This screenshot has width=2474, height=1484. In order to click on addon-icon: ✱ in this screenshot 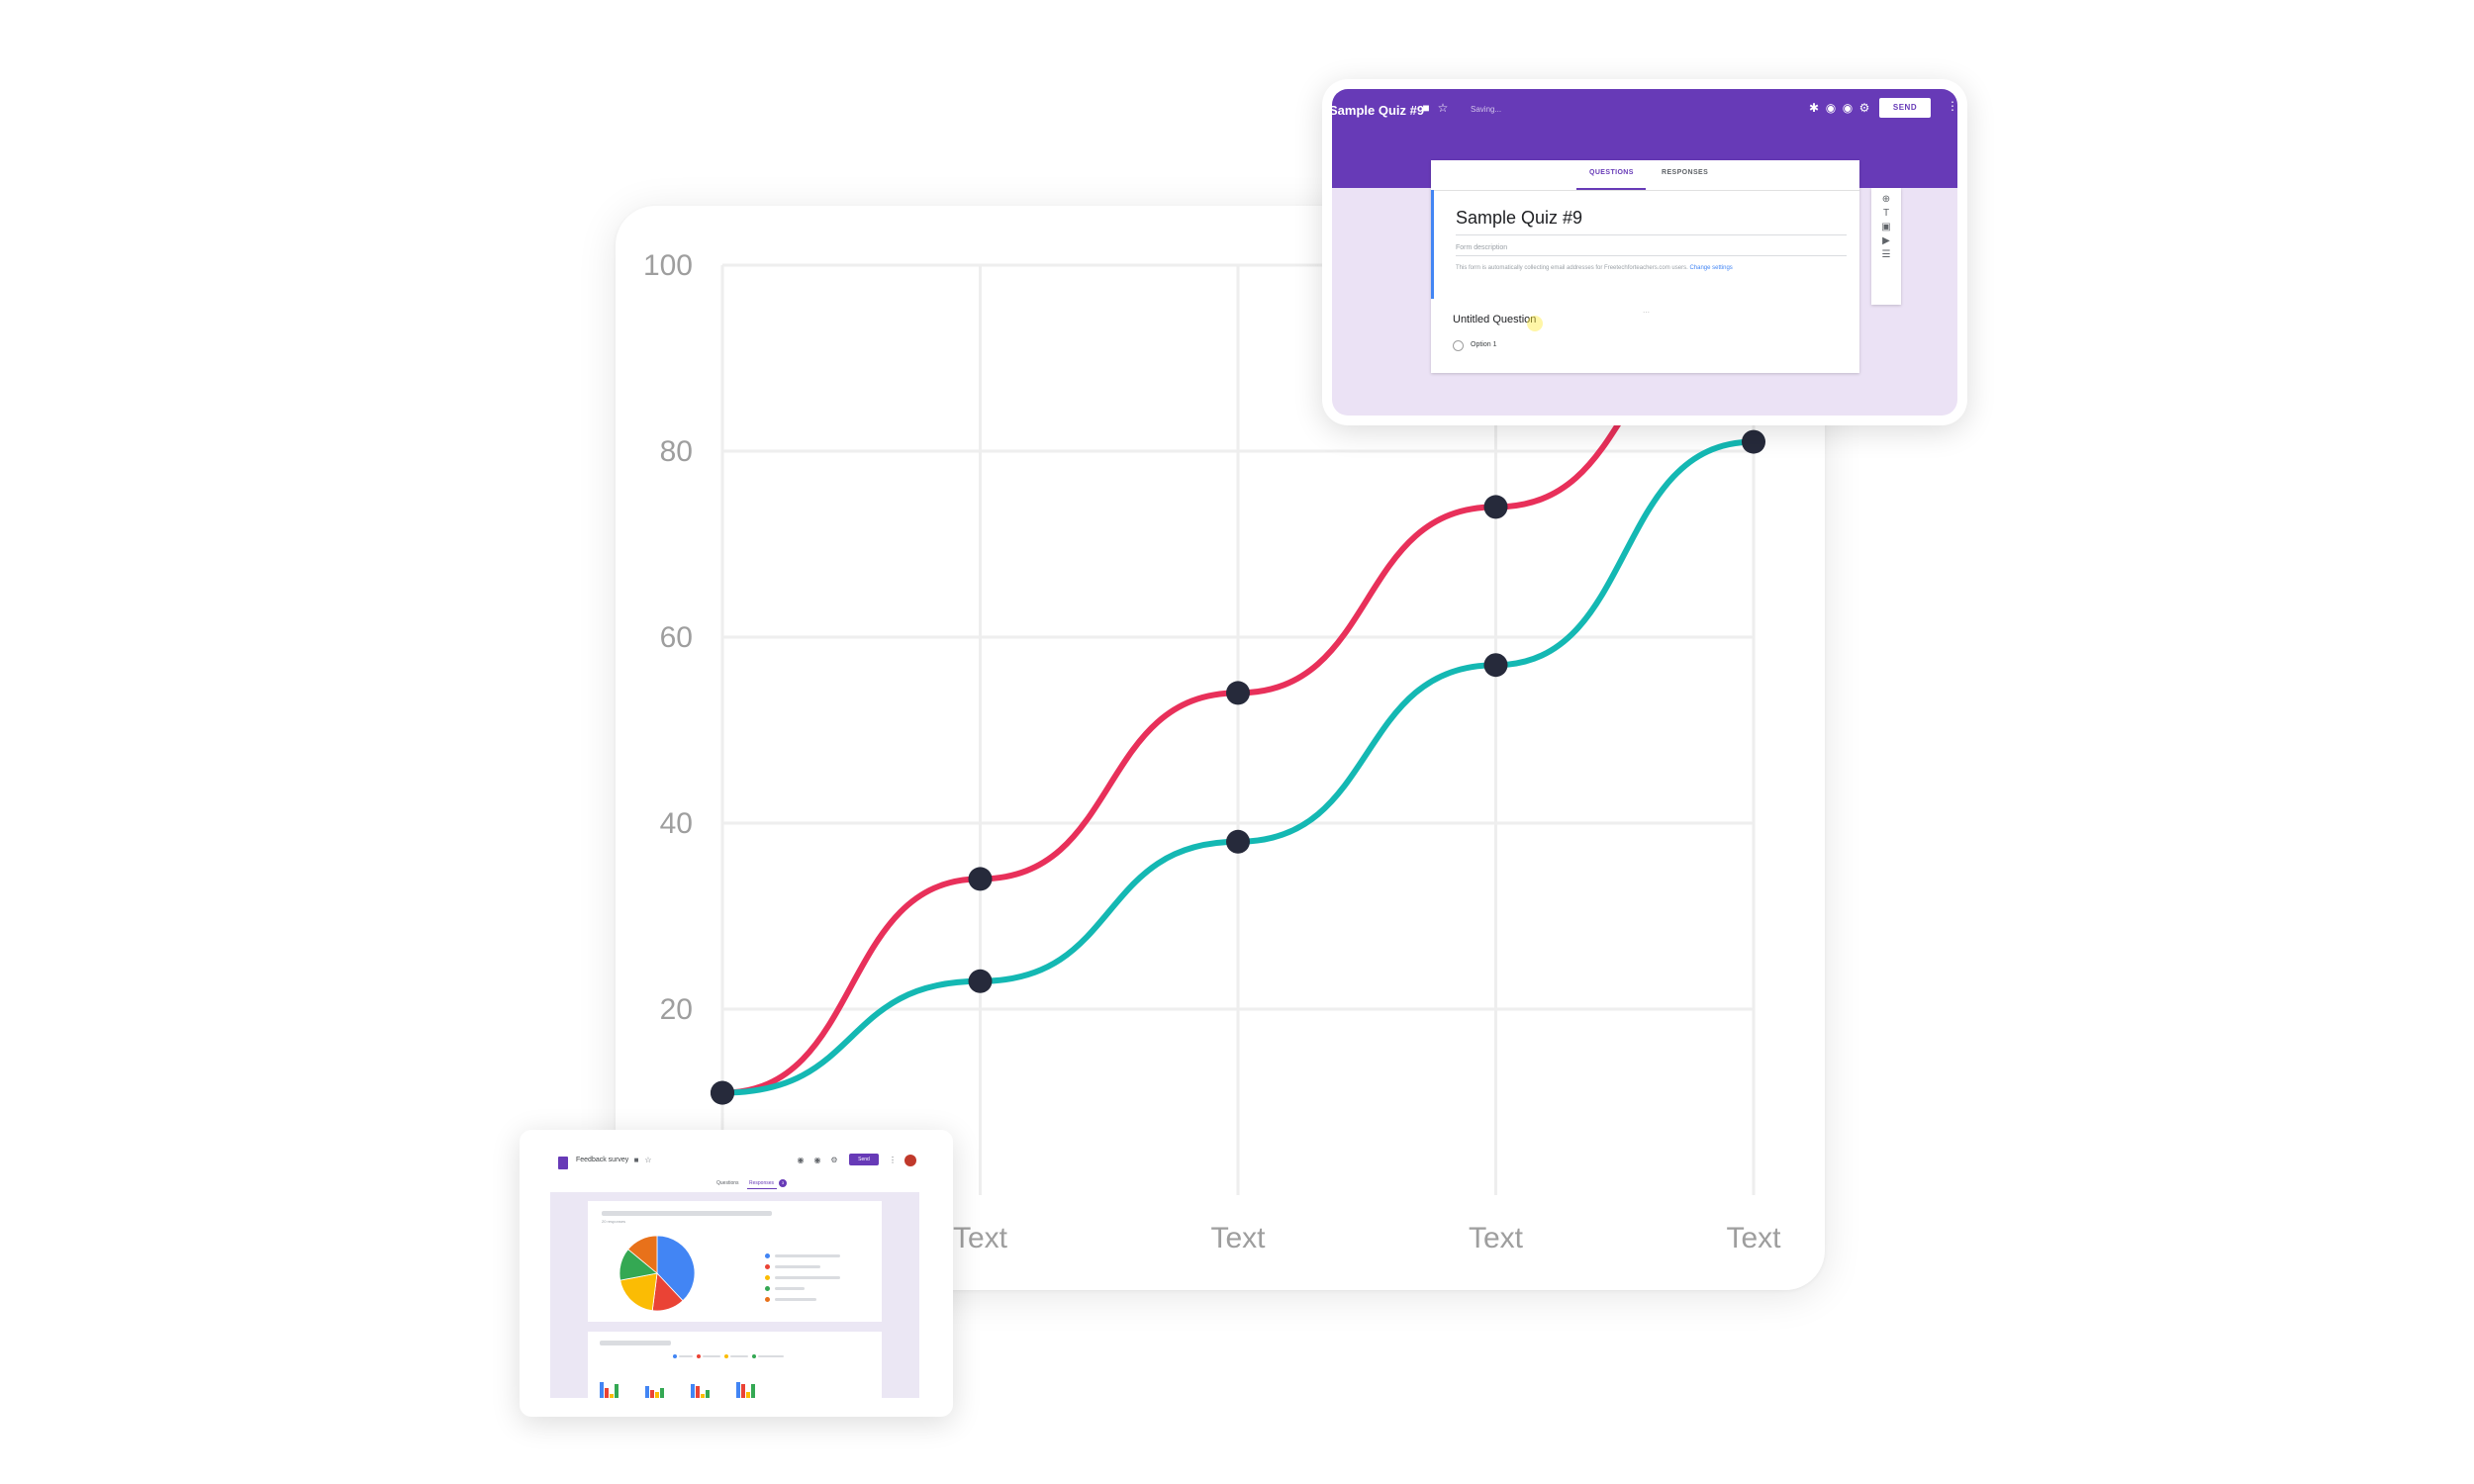, I will do `click(1814, 108)`.